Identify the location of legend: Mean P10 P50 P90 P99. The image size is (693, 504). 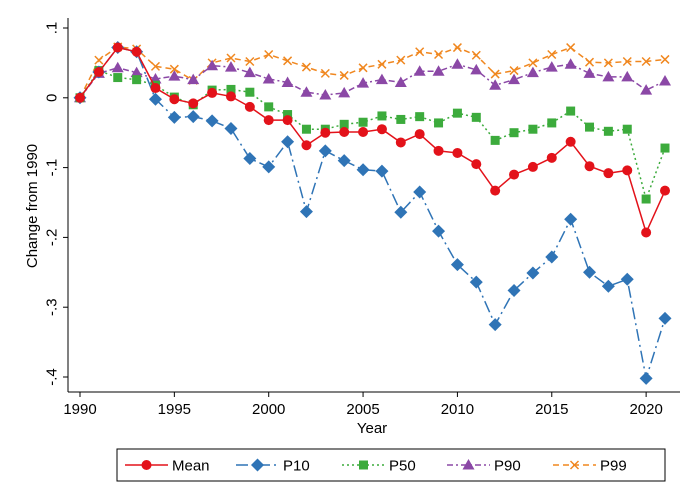
(391, 465).